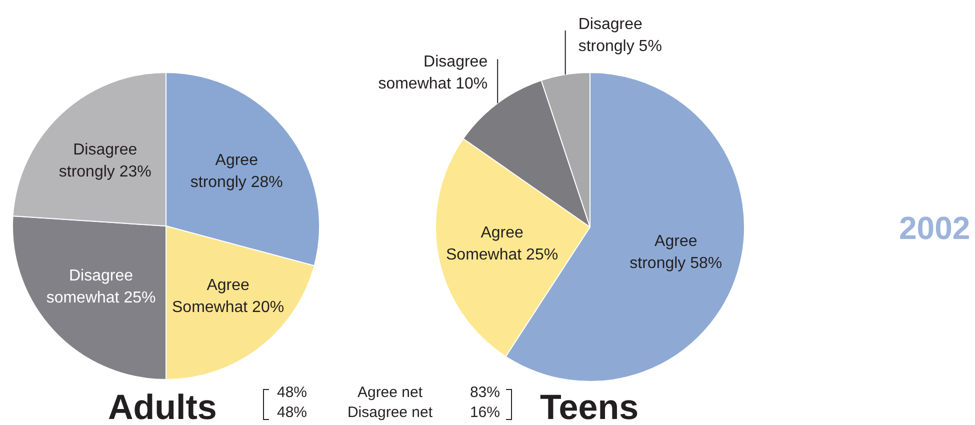  I want to click on slice-label: Agree Somewhat 20%, so click(228, 296).